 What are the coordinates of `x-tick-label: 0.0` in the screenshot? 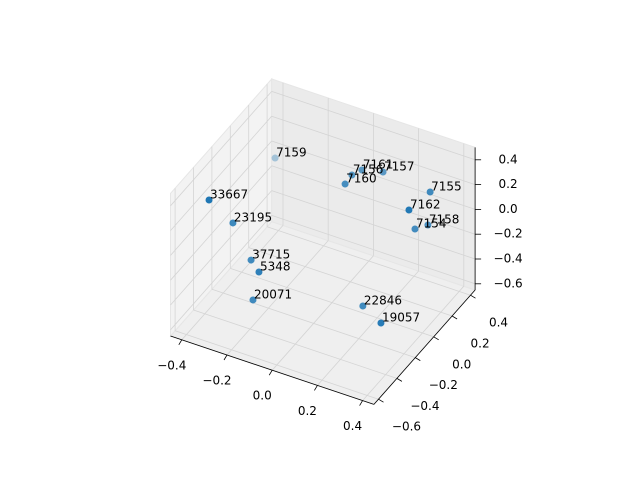 It's located at (262, 396).